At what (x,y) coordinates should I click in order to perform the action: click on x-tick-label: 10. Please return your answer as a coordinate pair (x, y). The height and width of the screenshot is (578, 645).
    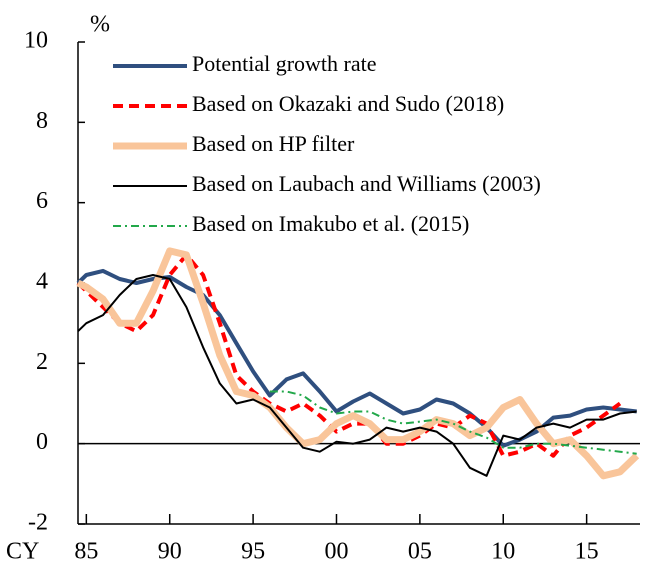
    Looking at the image, I should click on (503, 552).